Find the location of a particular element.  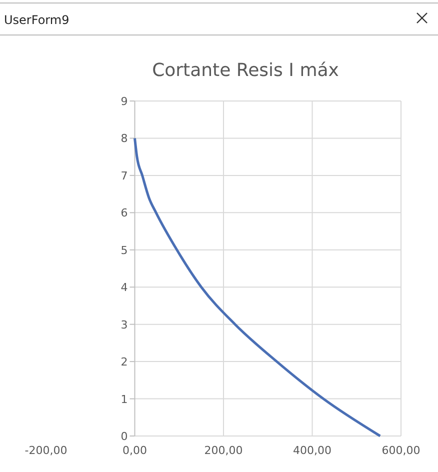

y-tick-label: 6 is located at coordinates (124, 213).